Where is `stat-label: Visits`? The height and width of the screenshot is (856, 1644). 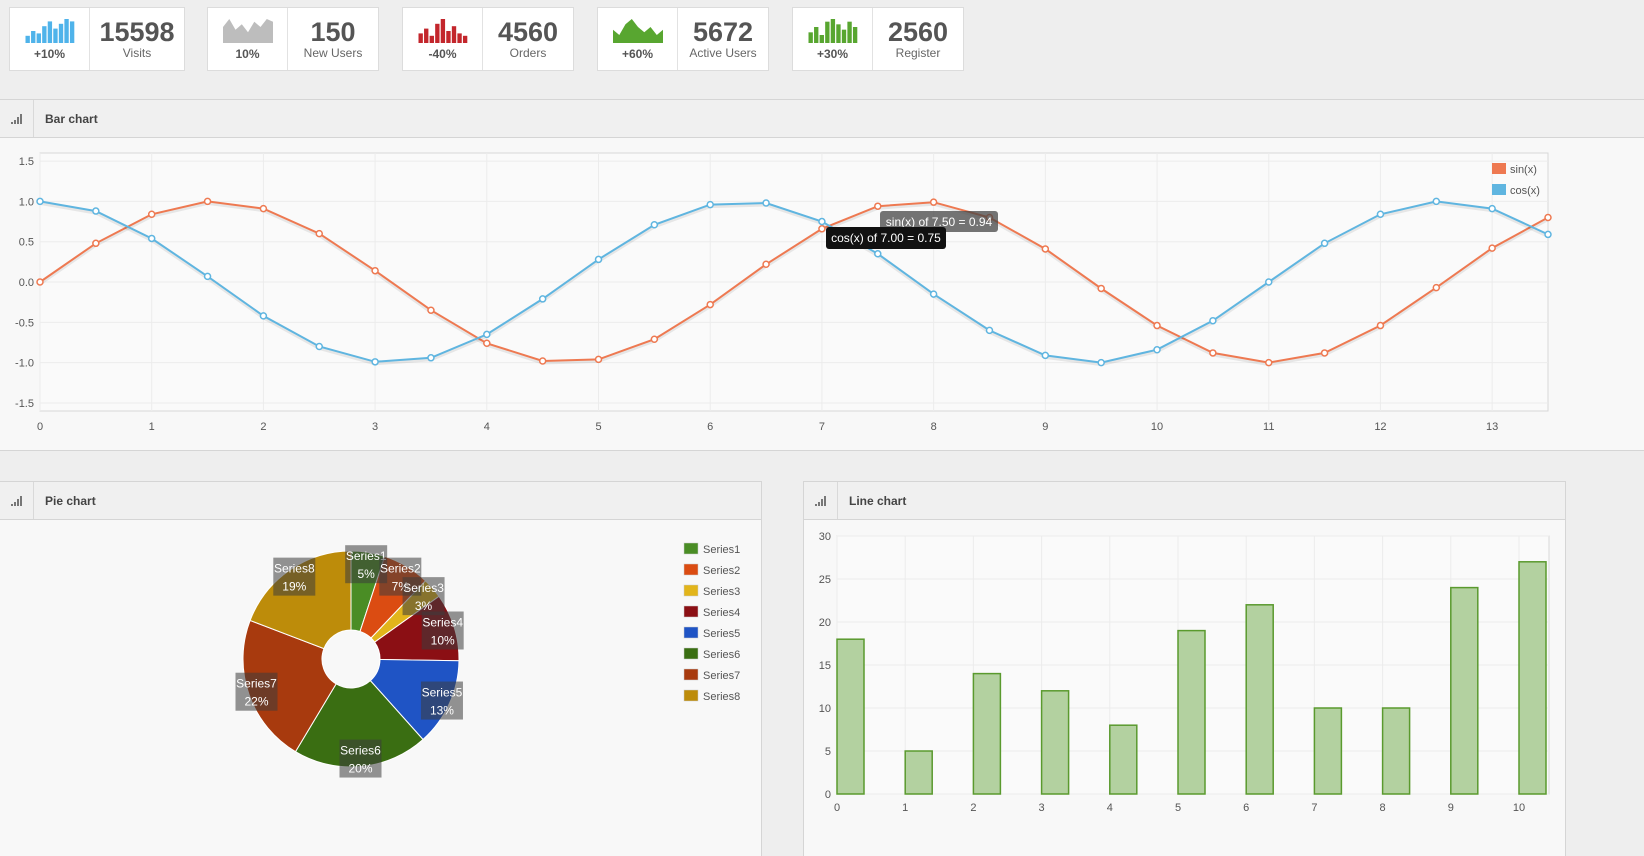
stat-label: Visits is located at coordinates (137, 53).